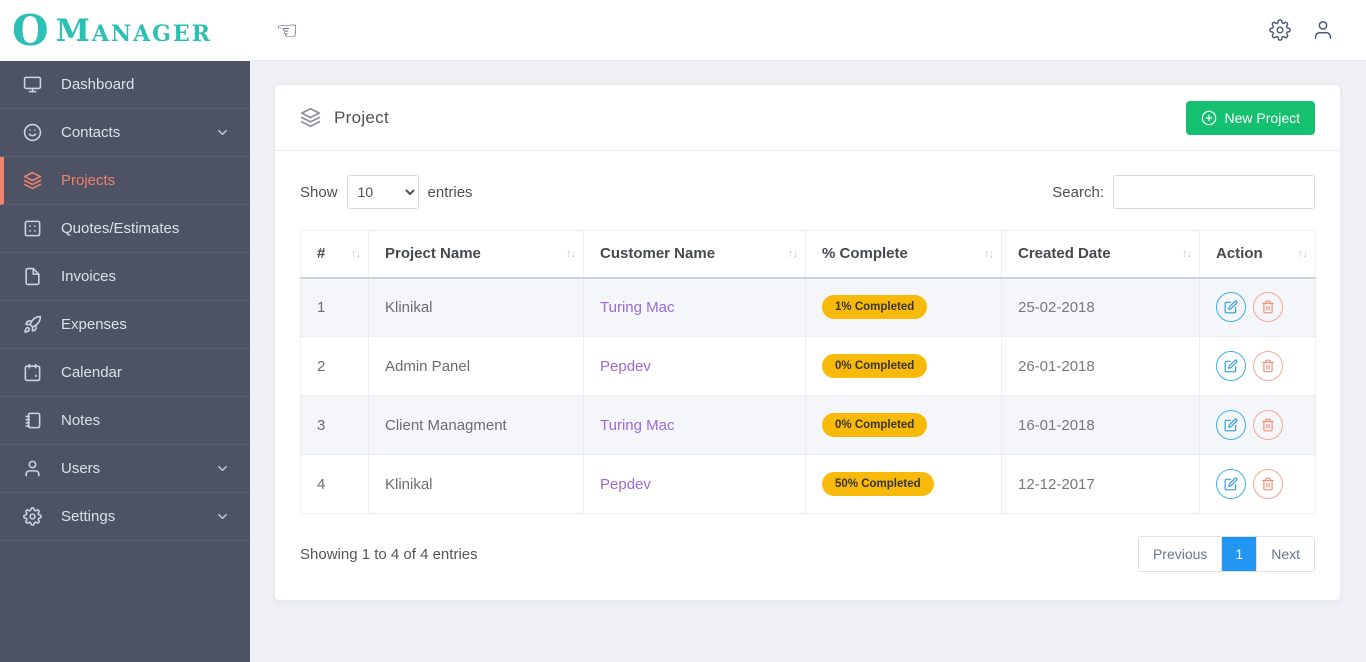 Image resolution: width=1366 pixels, height=662 pixels. Describe the element at coordinates (1100, 484) in the screenshot. I see `created-date-cell: 12-12-2017` at that location.